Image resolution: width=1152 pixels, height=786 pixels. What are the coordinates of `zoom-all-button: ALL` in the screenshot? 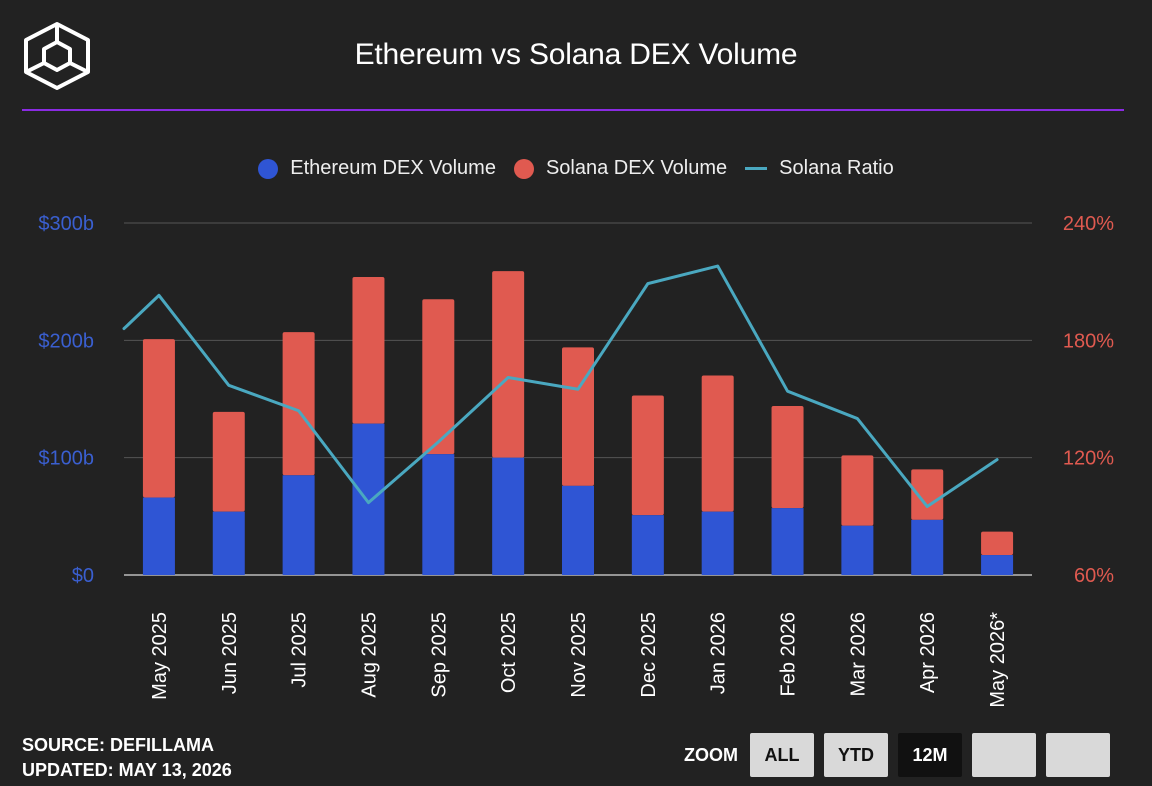 It's located at (782, 755).